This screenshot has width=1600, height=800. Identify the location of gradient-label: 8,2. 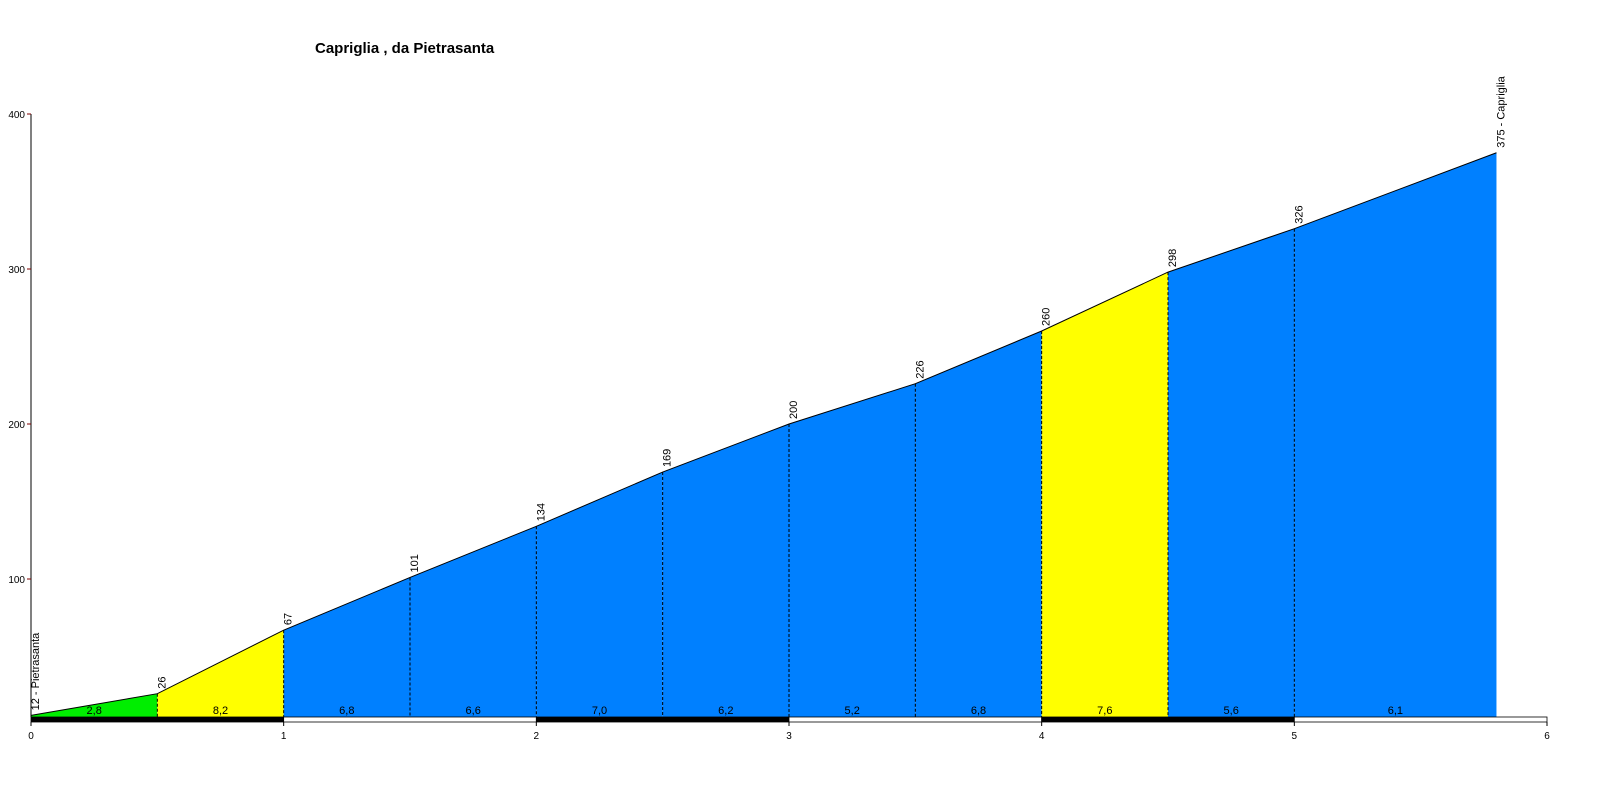
(220, 711).